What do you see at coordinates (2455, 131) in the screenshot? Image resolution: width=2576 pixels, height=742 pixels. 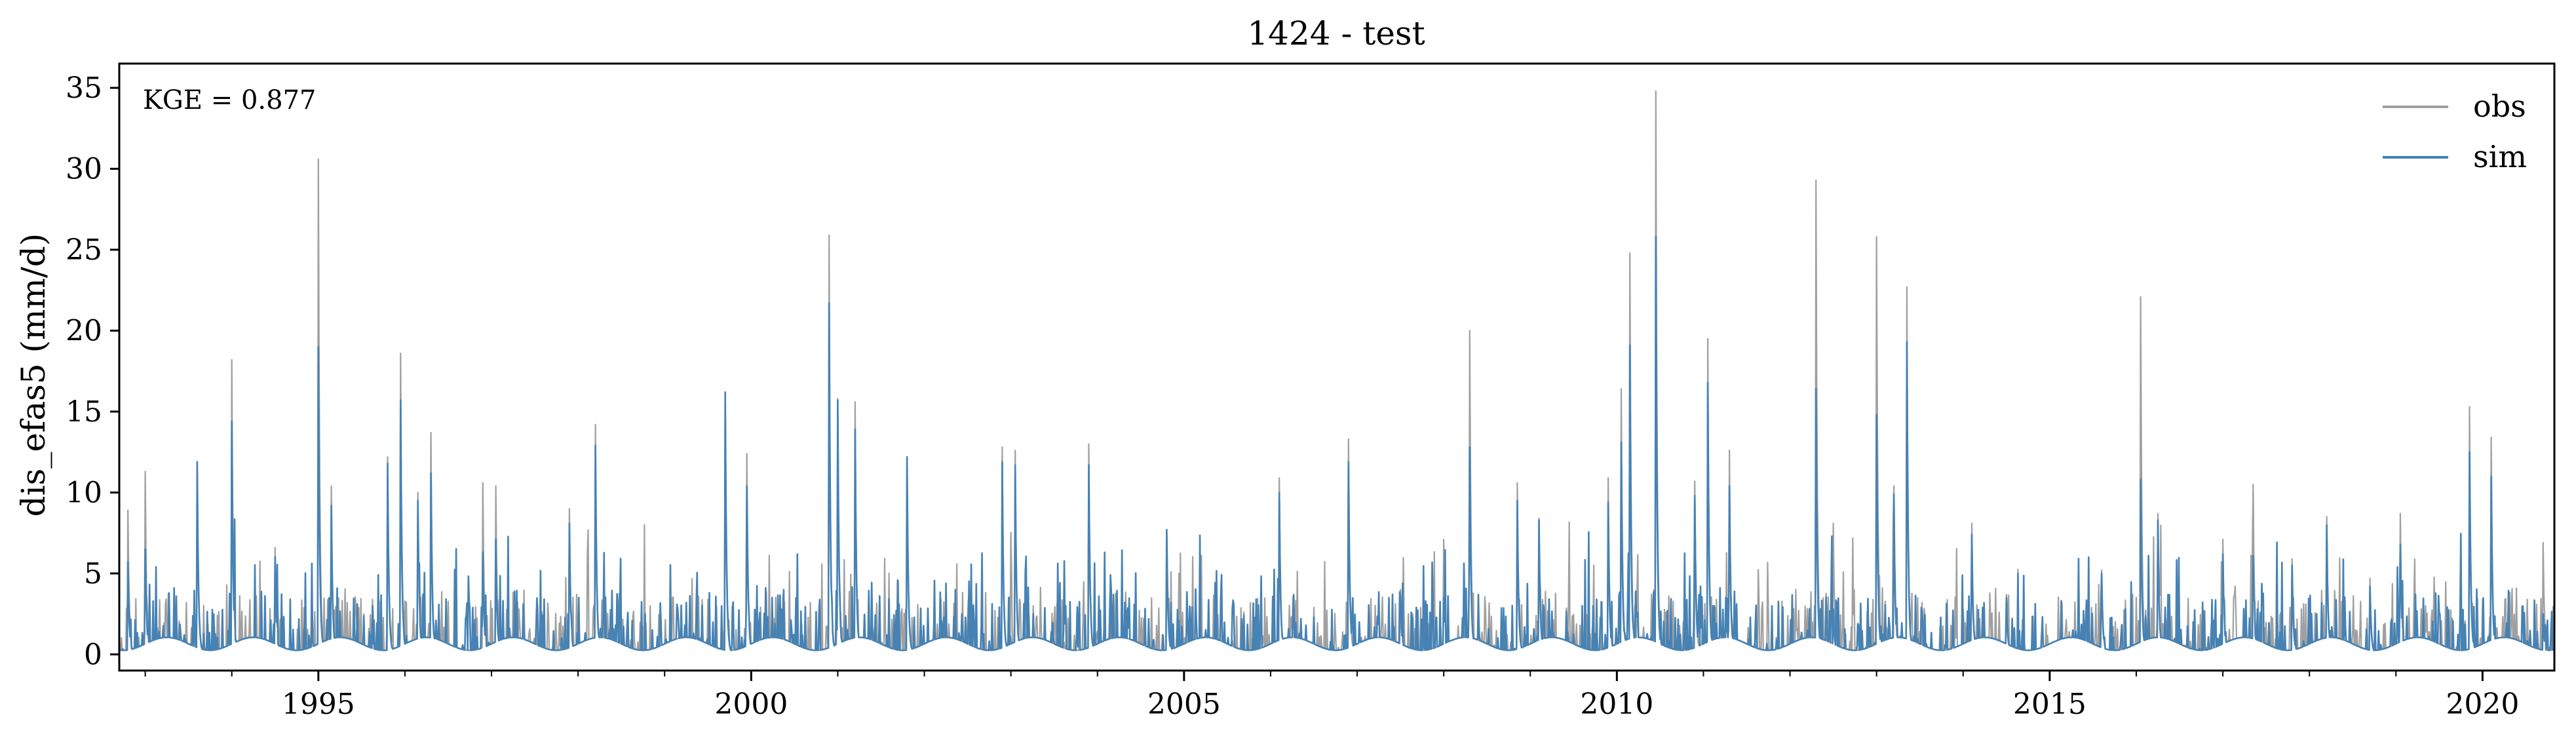 I see `legend: obs sim` at bounding box center [2455, 131].